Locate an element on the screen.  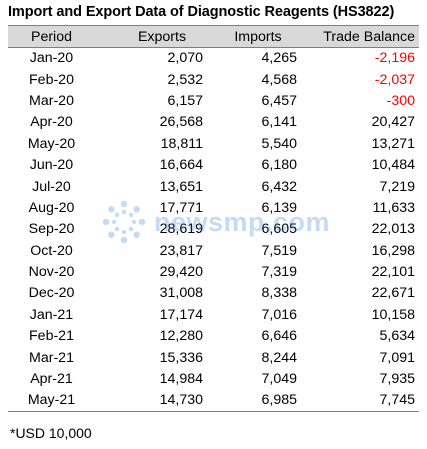
cell-imports: 6,605 is located at coordinates (279, 229).